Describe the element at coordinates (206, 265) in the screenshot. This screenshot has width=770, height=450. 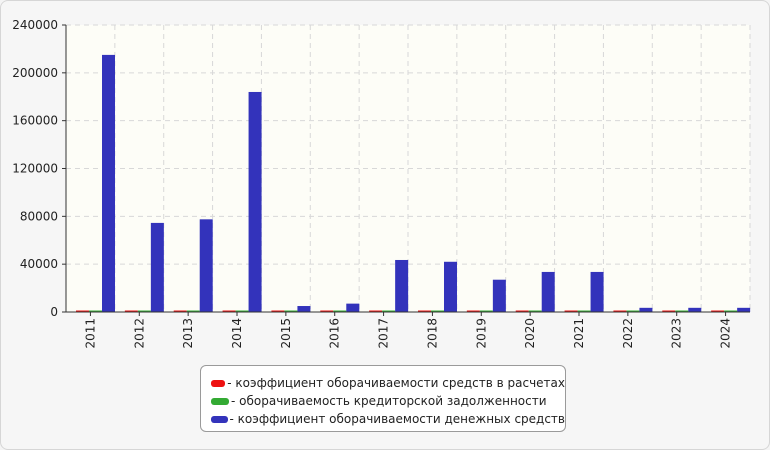
I see `bar-series2-2013` at that location.